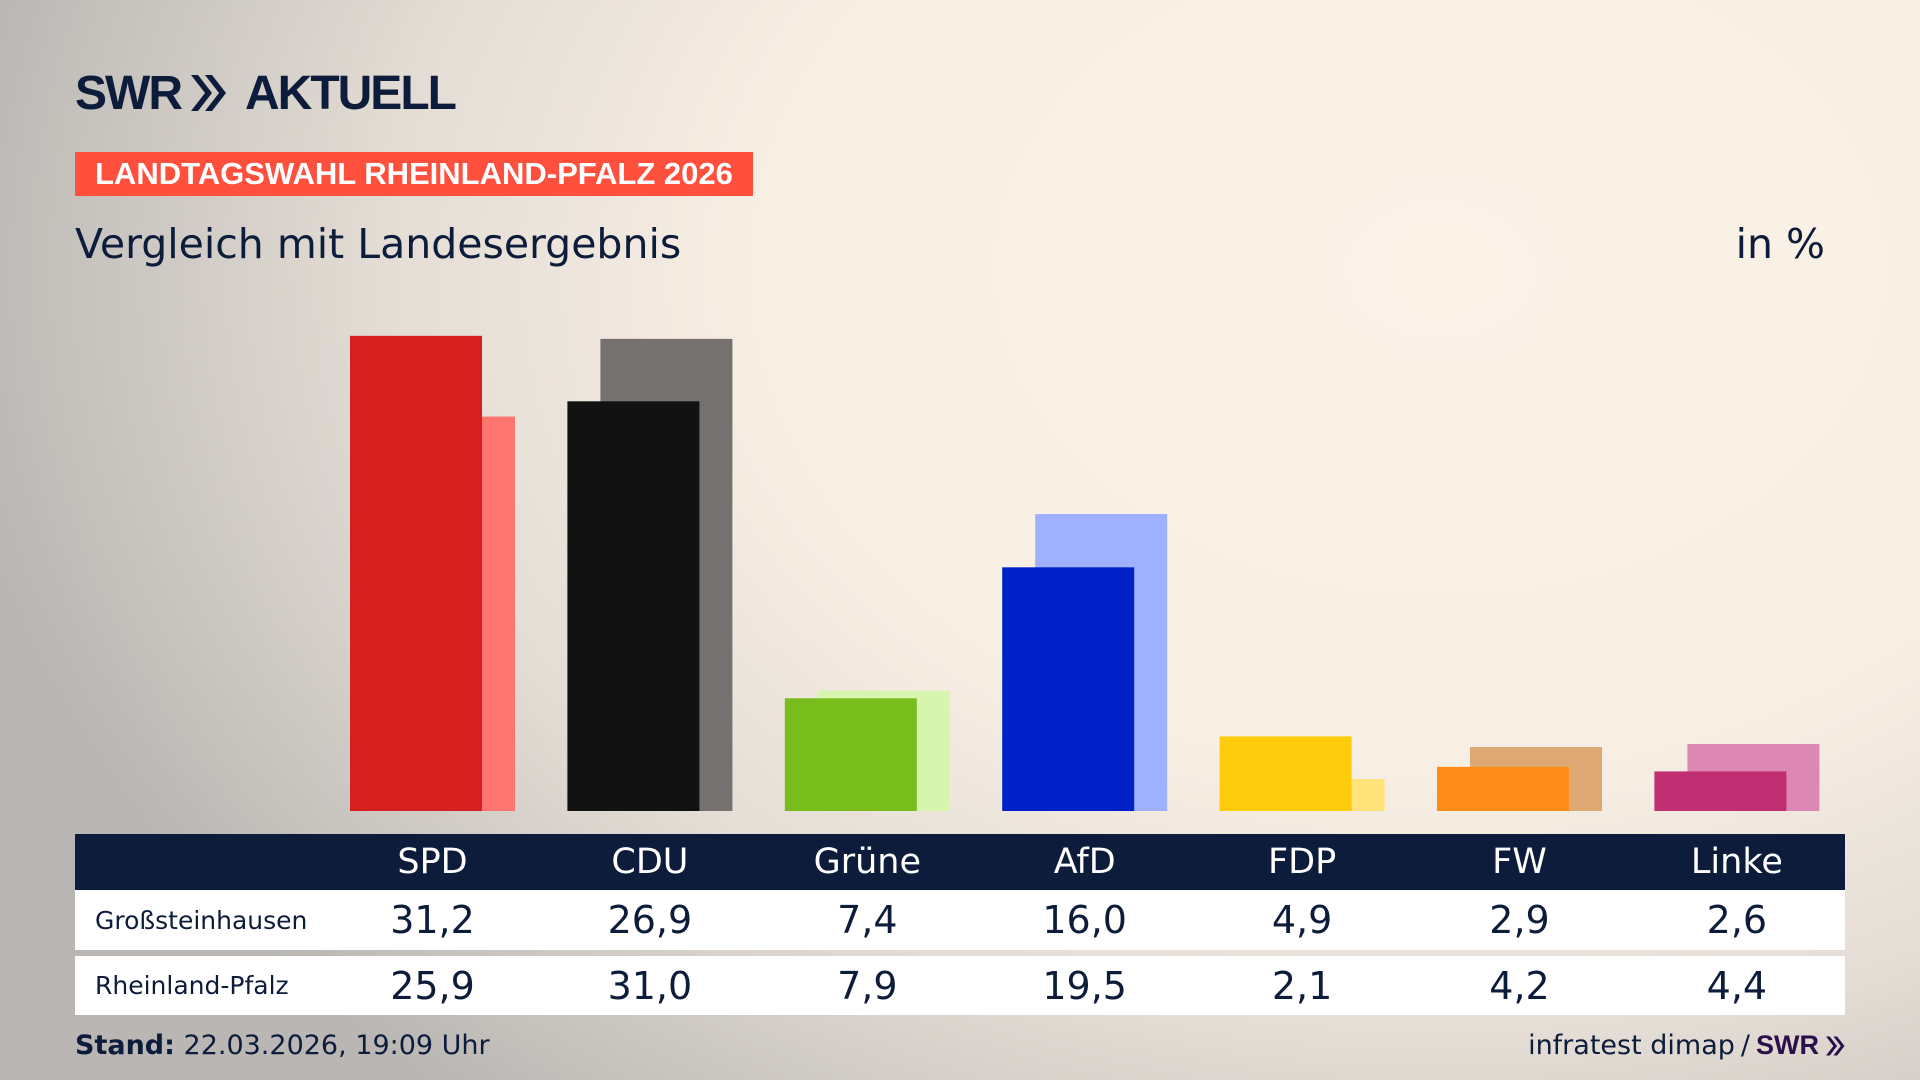 Image resolution: width=1920 pixels, height=1080 pixels. Describe the element at coordinates (850, 754) in the screenshot. I see `bar-primary-grüne` at that location.